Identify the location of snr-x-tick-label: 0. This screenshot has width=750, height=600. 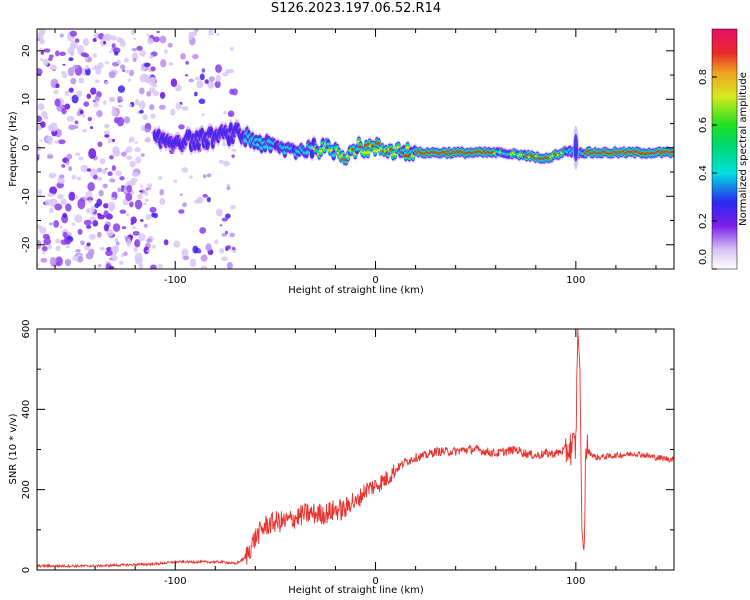
(375, 581).